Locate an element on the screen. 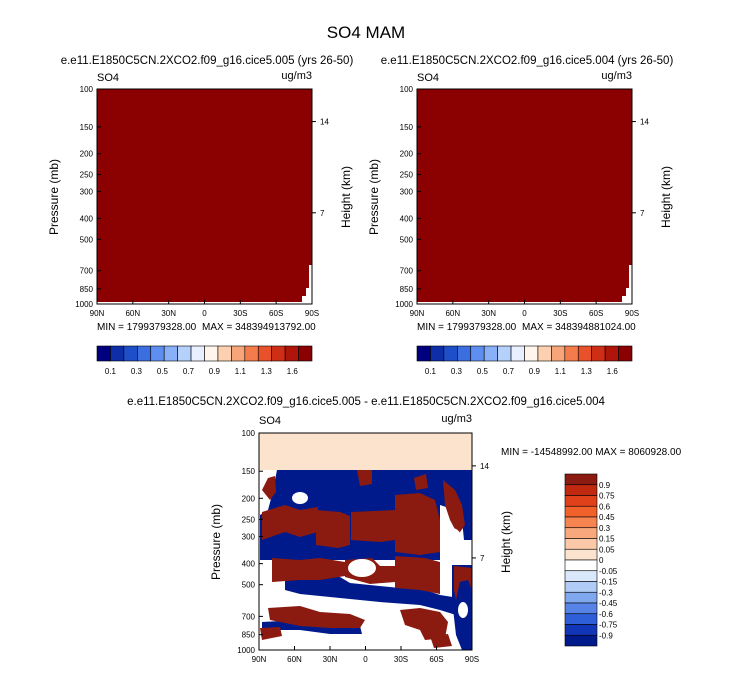  panel-diff-xtick-label-60N: 60N is located at coordinates (294, 659).